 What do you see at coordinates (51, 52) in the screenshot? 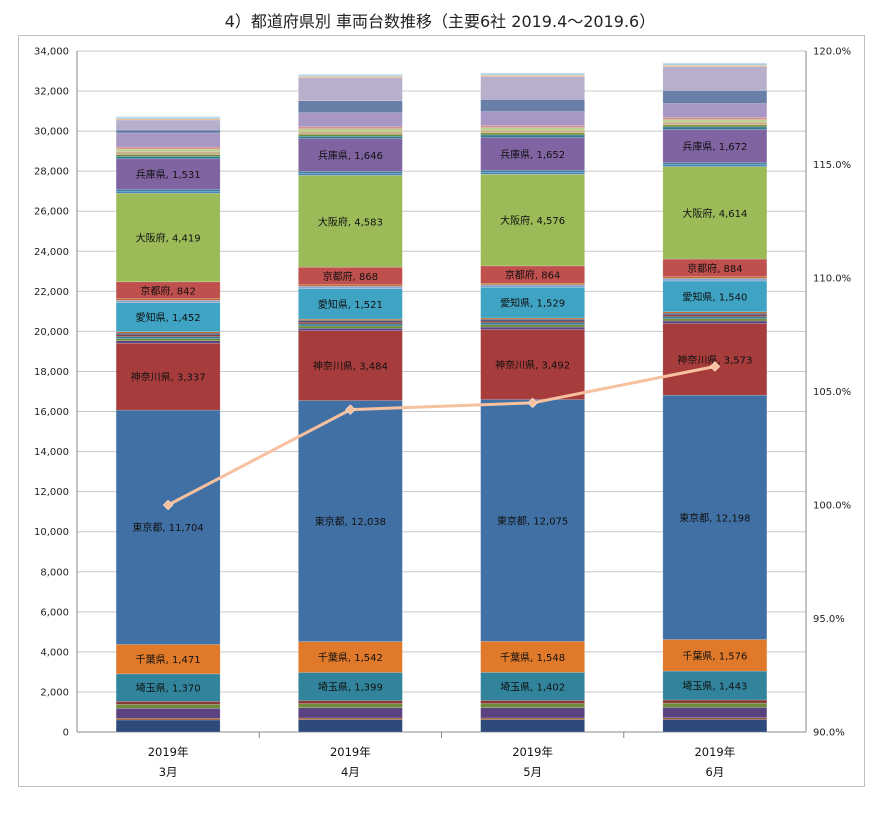
I see `y-left-tick-label: 34,000` at bounding box center [51, 52].